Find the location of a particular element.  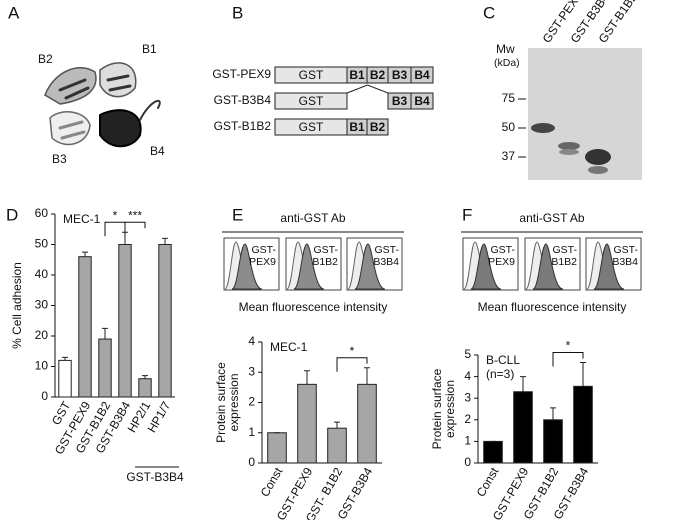

annotation: (n=3) is located at coordinates (500, 374).